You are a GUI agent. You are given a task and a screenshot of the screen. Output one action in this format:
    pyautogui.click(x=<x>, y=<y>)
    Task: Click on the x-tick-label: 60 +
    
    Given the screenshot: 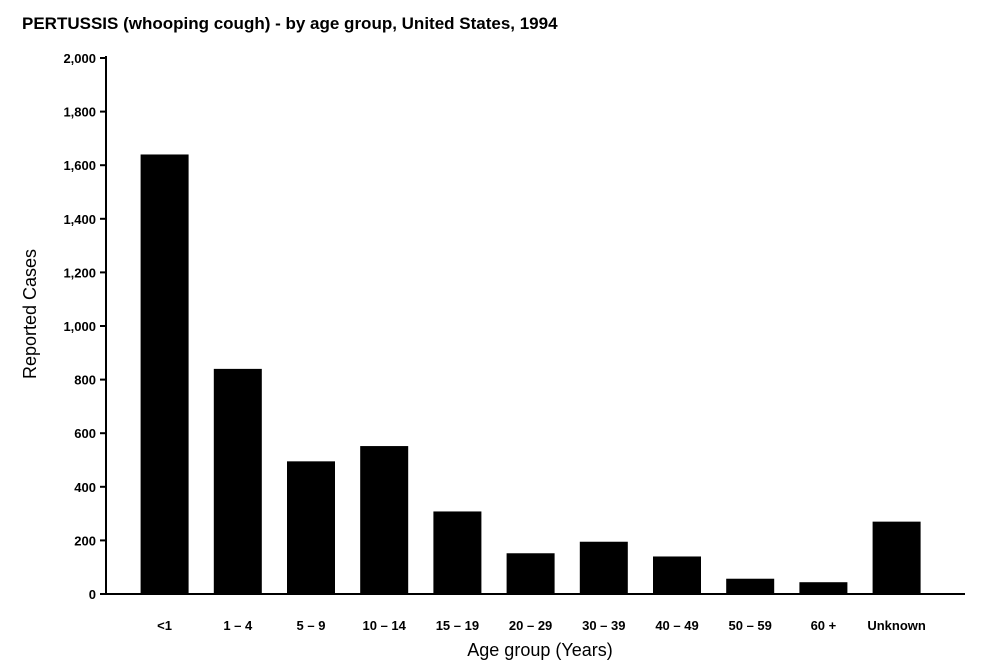 What is the action you would take?
    pyautogui.click(x=824, y=625)
    